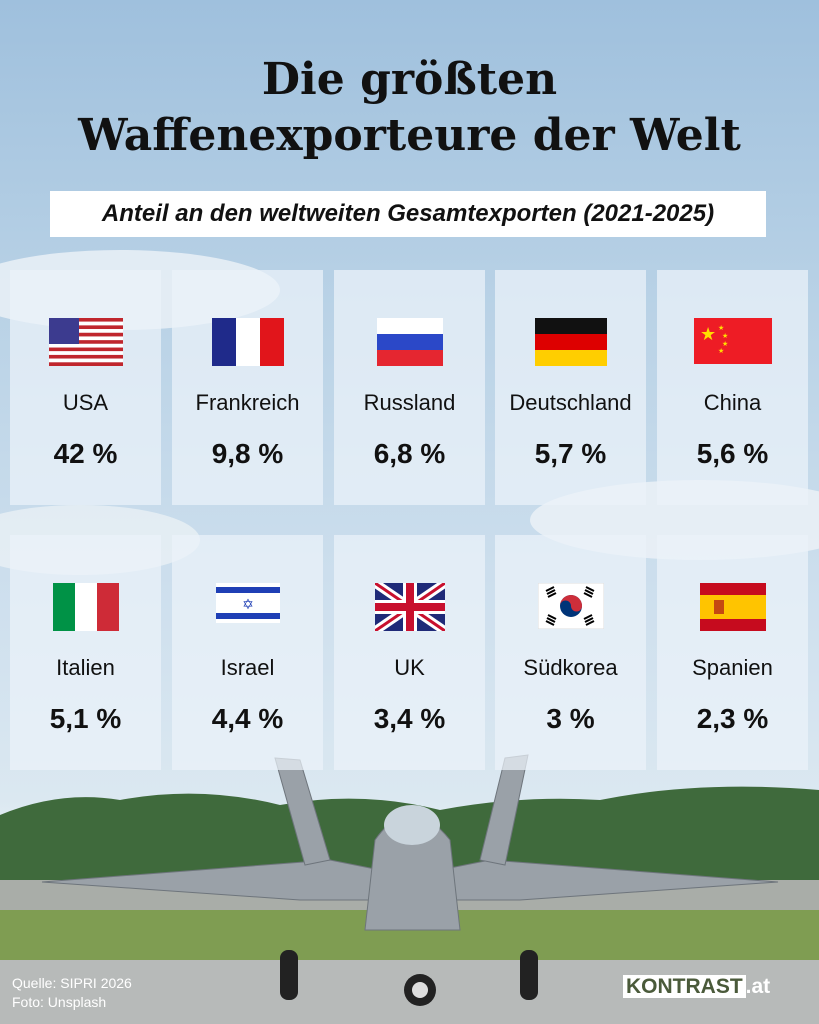 The width and height of the screenshot is (819, 1024). Describe the element at coordinates (85, 402) in the screenshot. I see `country-name: USA` at that location.